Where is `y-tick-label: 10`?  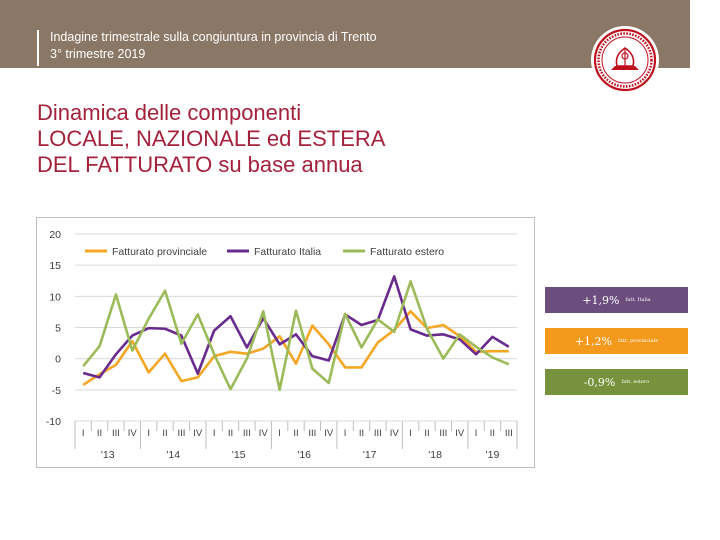
y-tick-label: 10 is located at coordinates (55, 297).